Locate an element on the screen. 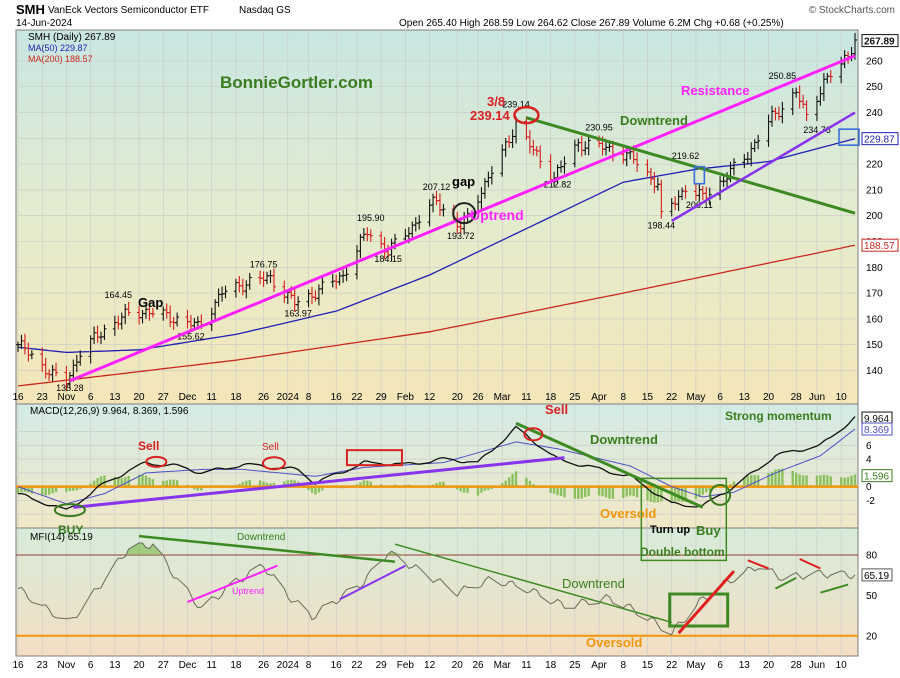  gap-label: gap is located at coordinates (463, 181).